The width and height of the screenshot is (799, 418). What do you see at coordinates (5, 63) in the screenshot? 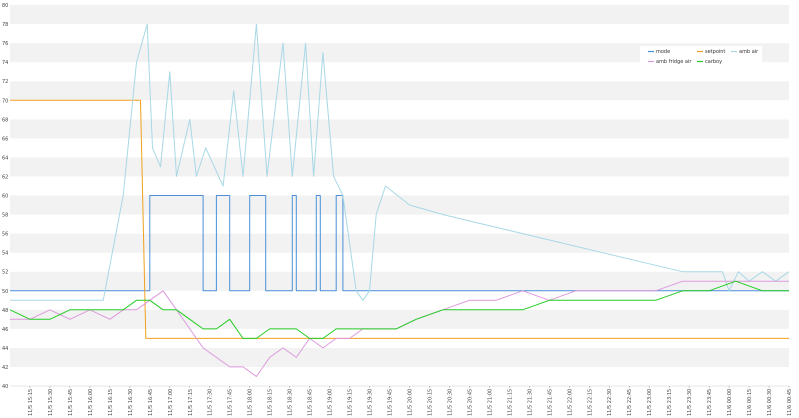
I see `y-tick-label: 74` at bounding box center [5, 63].